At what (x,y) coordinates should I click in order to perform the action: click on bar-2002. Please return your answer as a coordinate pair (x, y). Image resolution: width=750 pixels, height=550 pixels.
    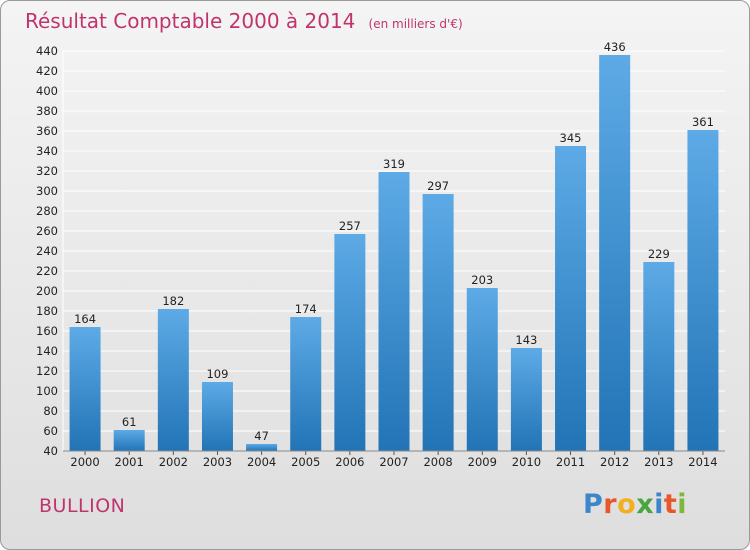
    Looking at the image, I should click on (173, 380).